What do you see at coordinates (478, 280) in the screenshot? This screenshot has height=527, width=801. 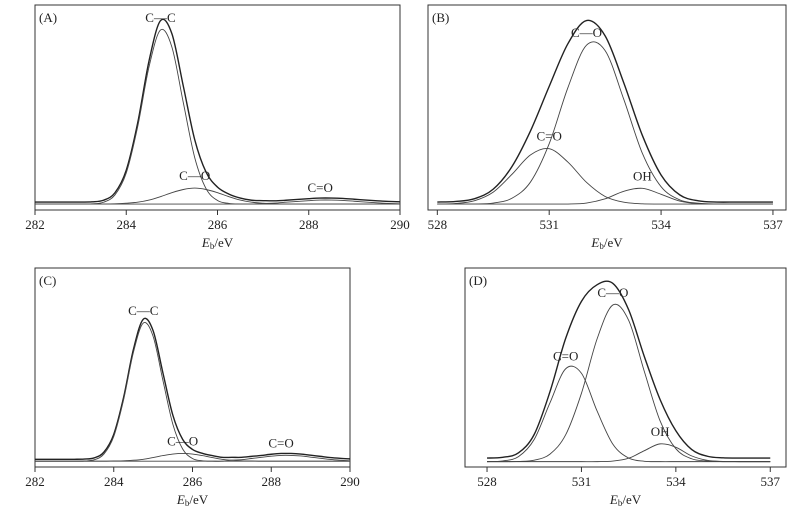 I see `panel-label: (D)` at bounding box center [478, 280].